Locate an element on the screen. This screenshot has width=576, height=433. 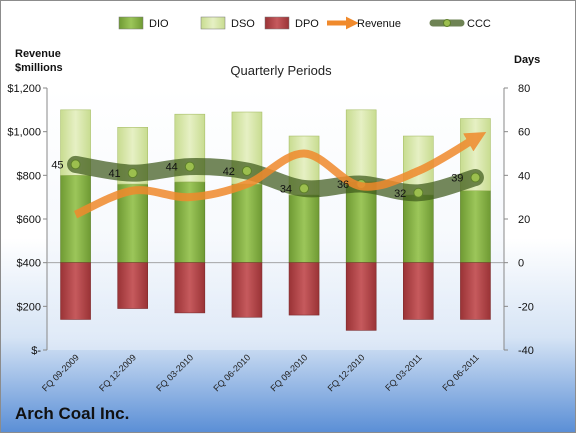
left-tick-label: $600 is located at coordinates (29, 220).